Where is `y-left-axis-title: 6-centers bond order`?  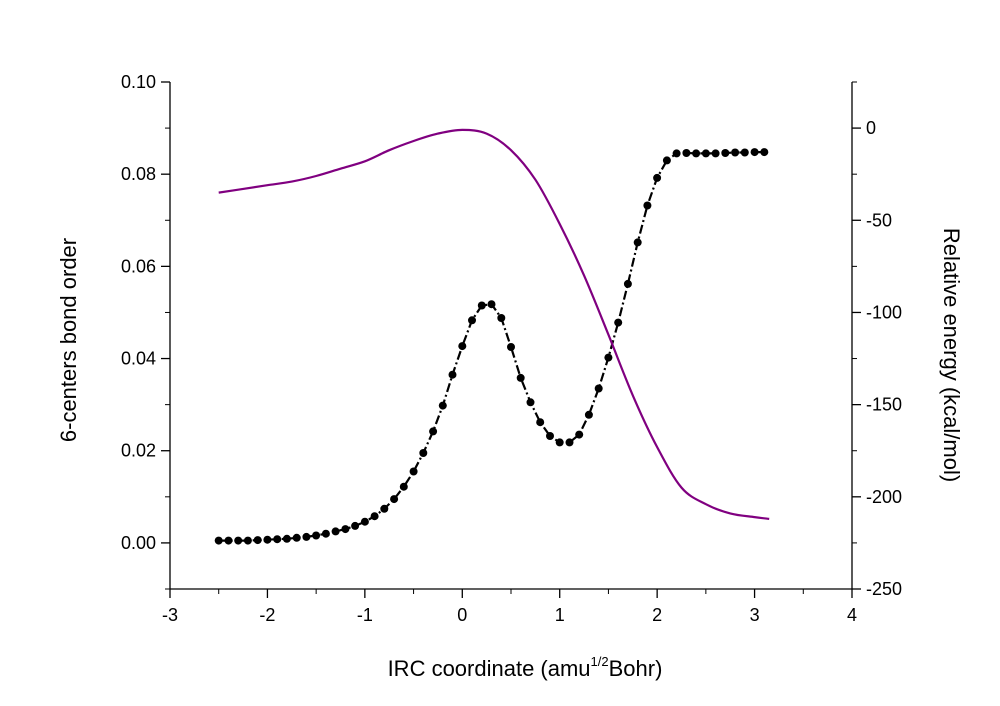 y-left-axis-title: 6-centers bond order is located at coordinates (68, 340).